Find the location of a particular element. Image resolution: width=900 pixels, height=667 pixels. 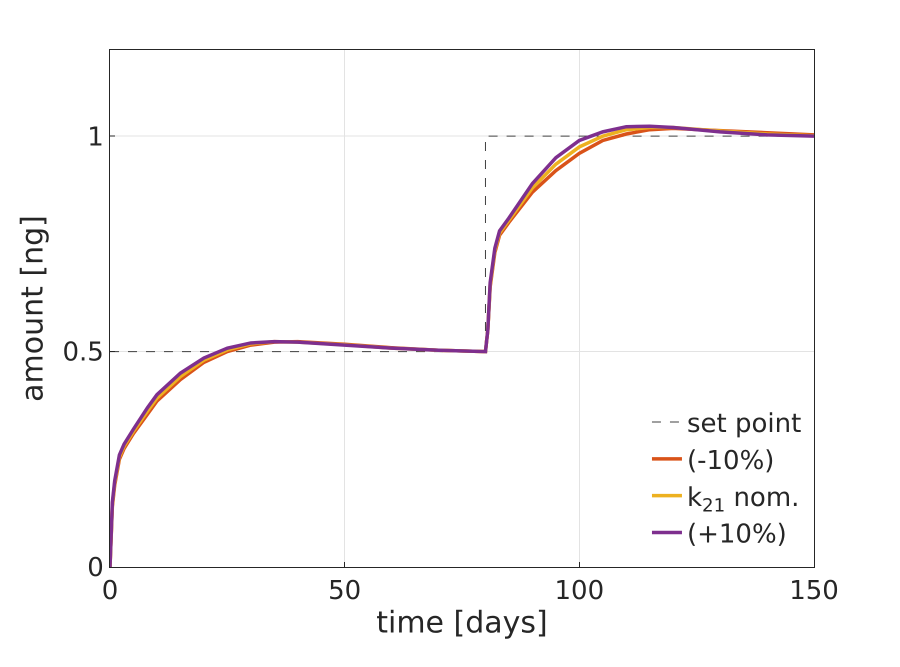

x-tick-label: 50 is located at coordinates (345, 591).